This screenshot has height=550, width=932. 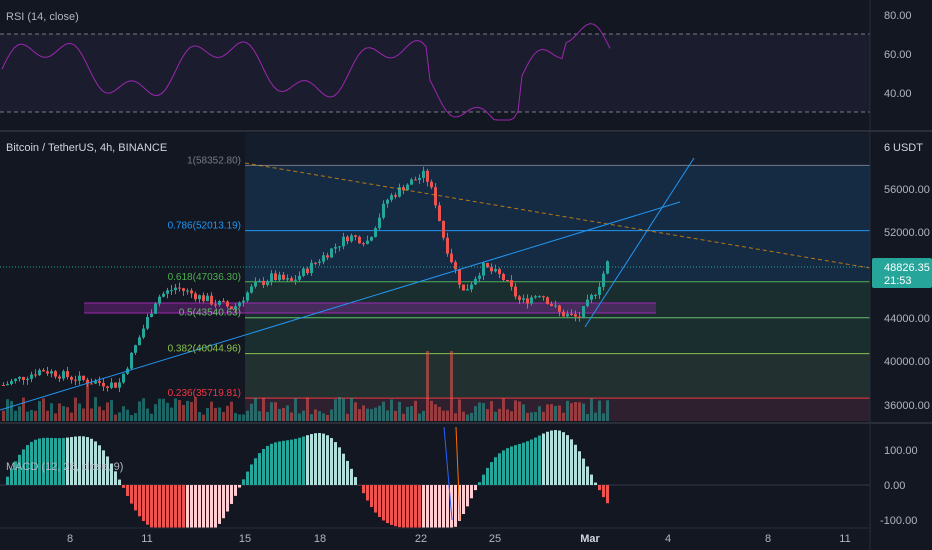 I want to click on time-label-15: 15, so click(x=245, y=539).